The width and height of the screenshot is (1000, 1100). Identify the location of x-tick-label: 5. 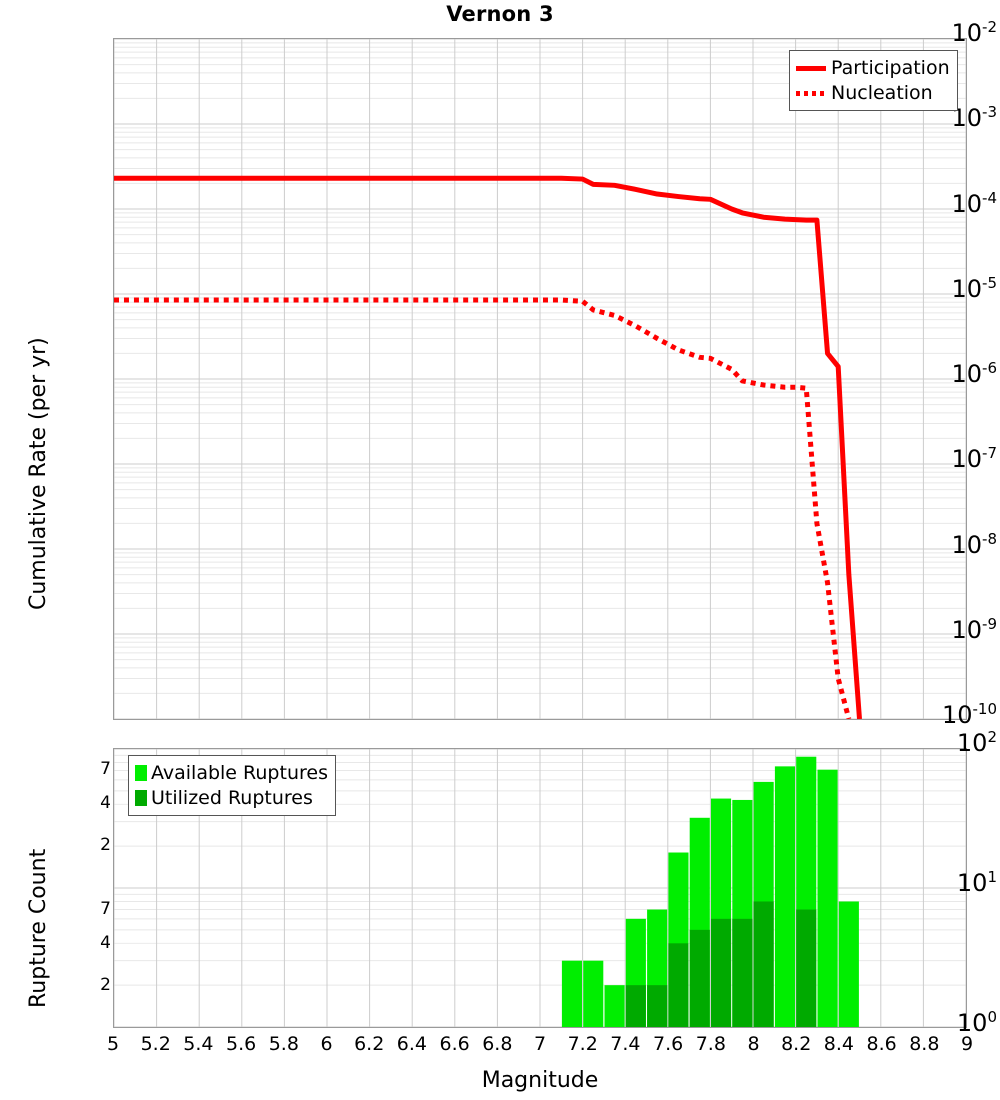
(113, 1044).